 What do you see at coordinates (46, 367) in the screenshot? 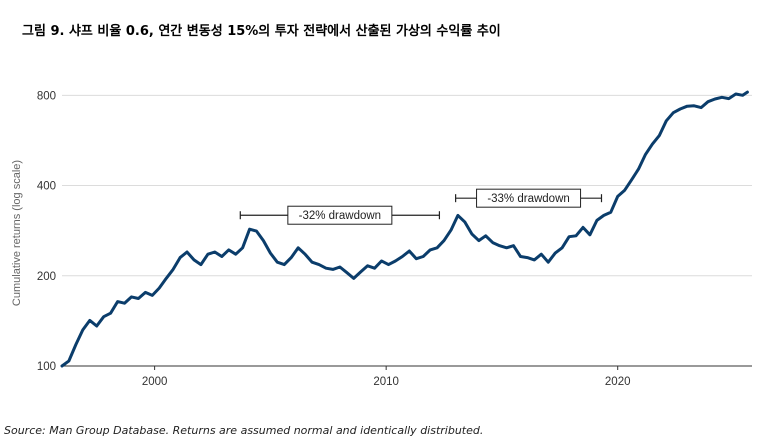
I see `y-tick-label: 100` at bounding box center [46, 367].